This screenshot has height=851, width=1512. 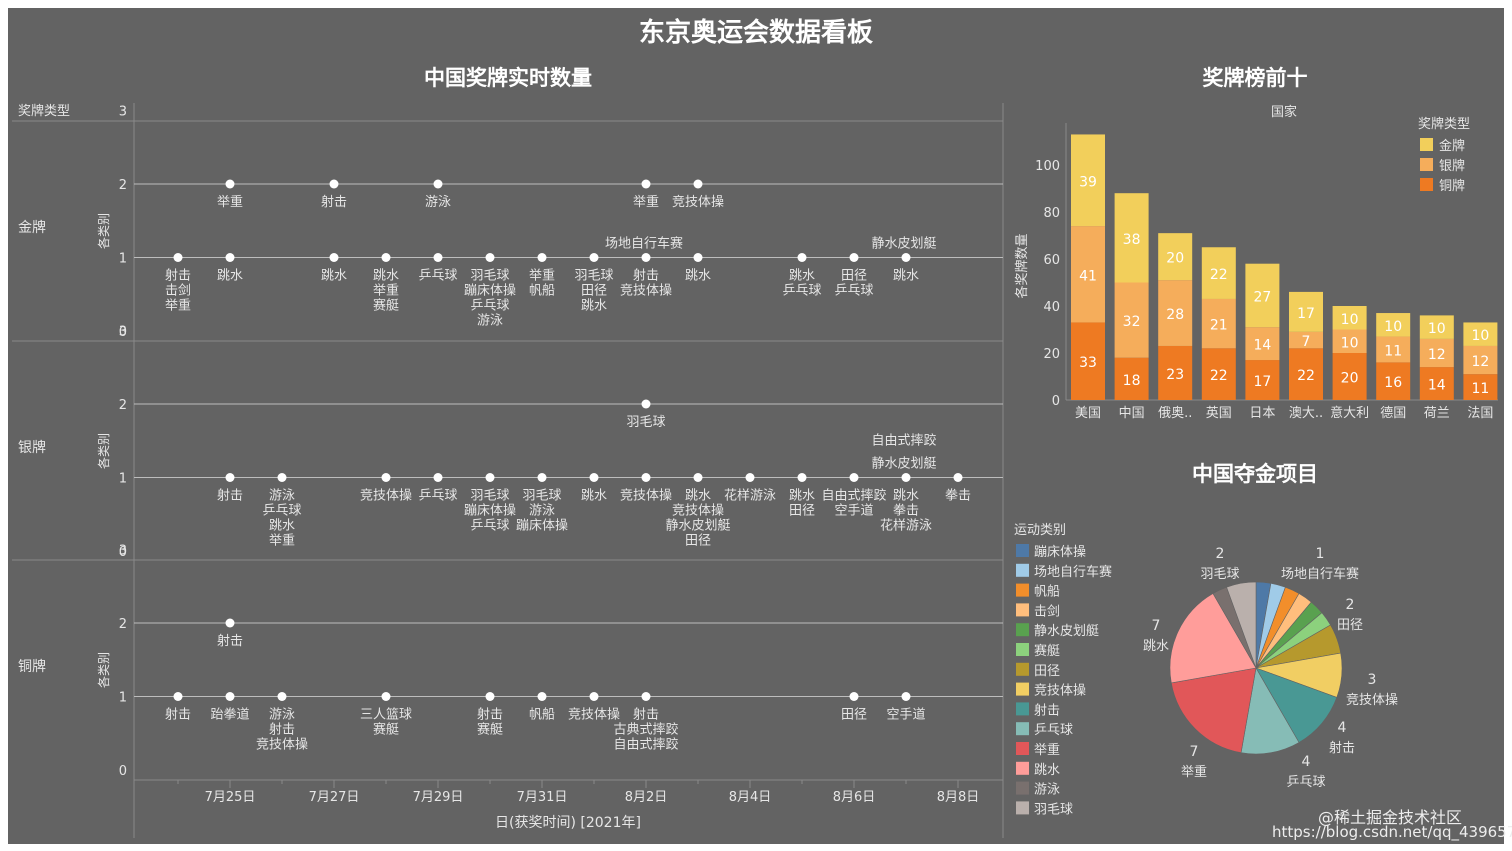 What do you see at coordinates (1051, 260) in the screenshot?
I see `bar-y-tick-label: 60` at bounding box center [1051, 260].